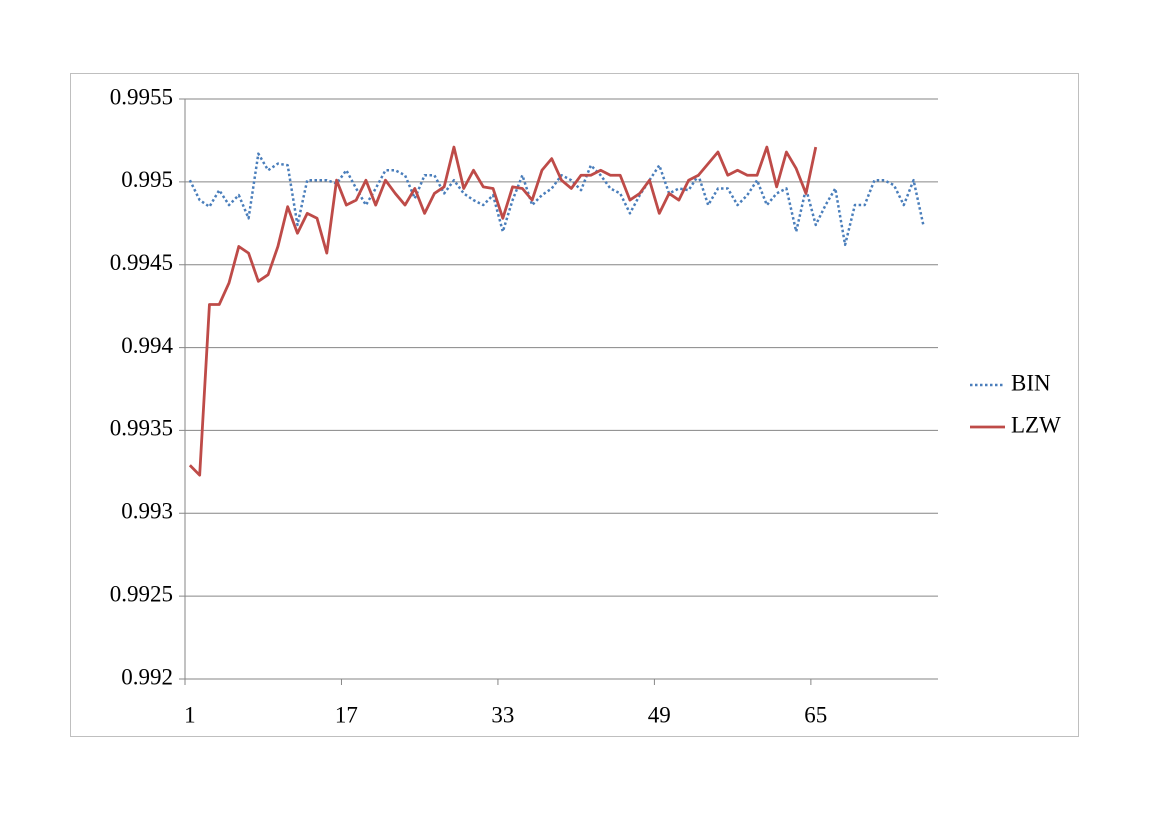 Image resolution: width=1169 pixels, height=831 pixels. Describe the element at coordinates (190, 714) in the screenshot. I see `x-tick-label: 1` at that location.